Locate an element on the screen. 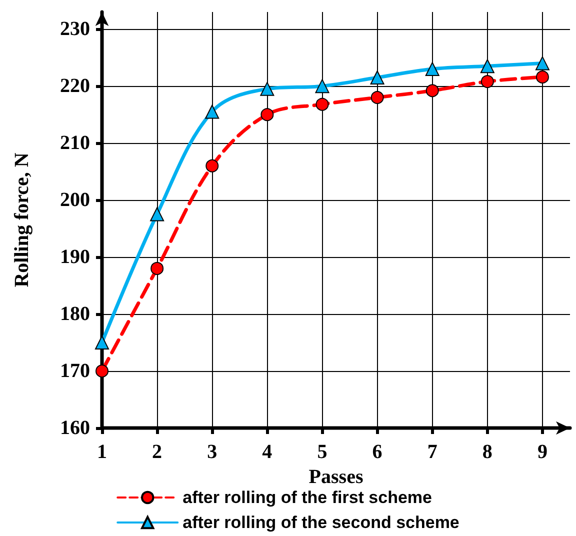  y-tick-label: 190 is located at coordinates (75, 257).